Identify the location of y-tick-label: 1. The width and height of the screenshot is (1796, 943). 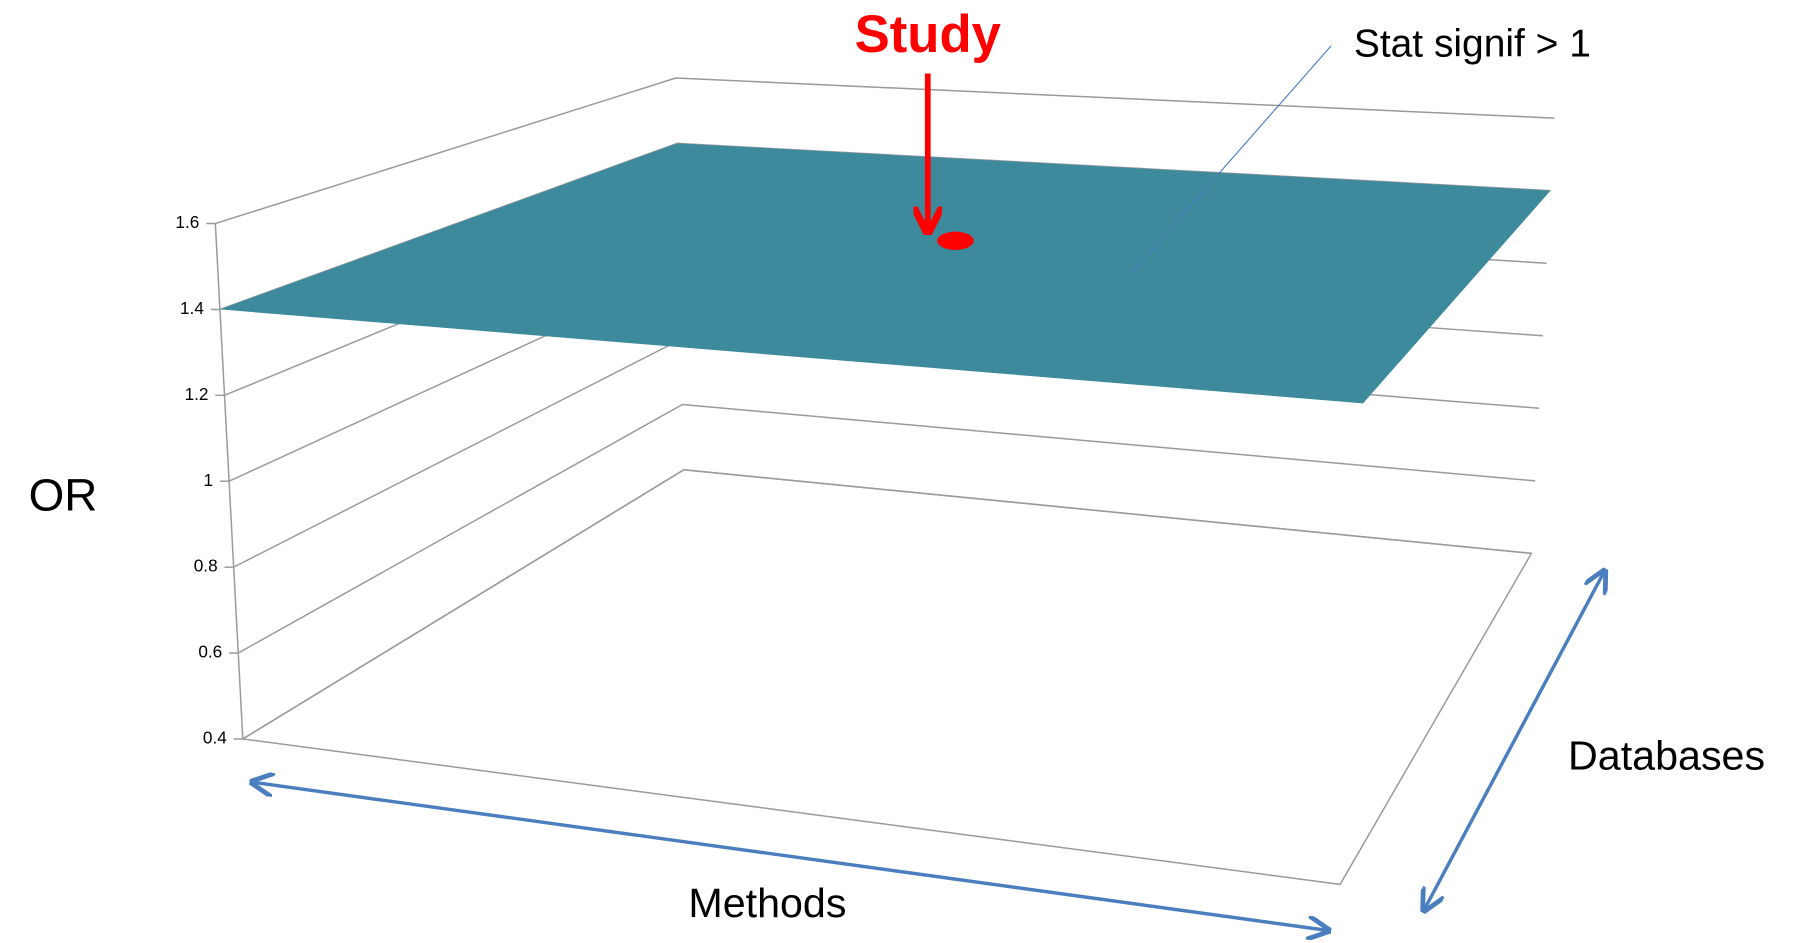
(208, 480).